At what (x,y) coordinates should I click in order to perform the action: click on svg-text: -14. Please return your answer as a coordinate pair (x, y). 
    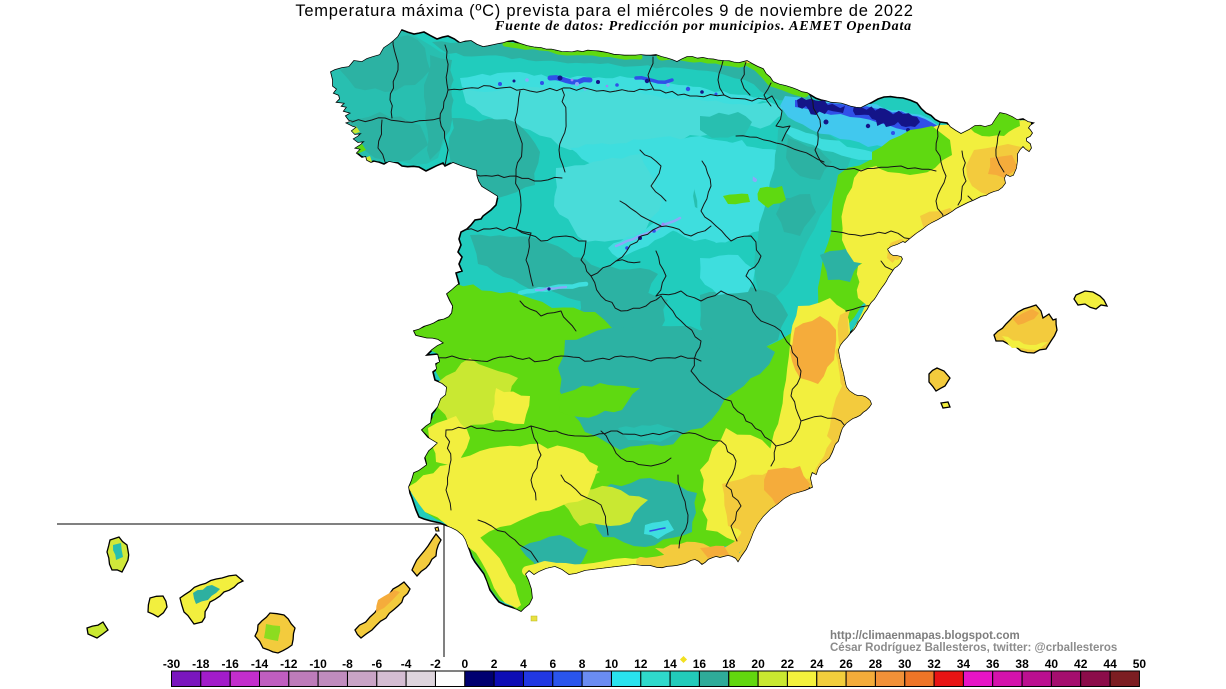
    Looking at the image, I should click on (260, 664).